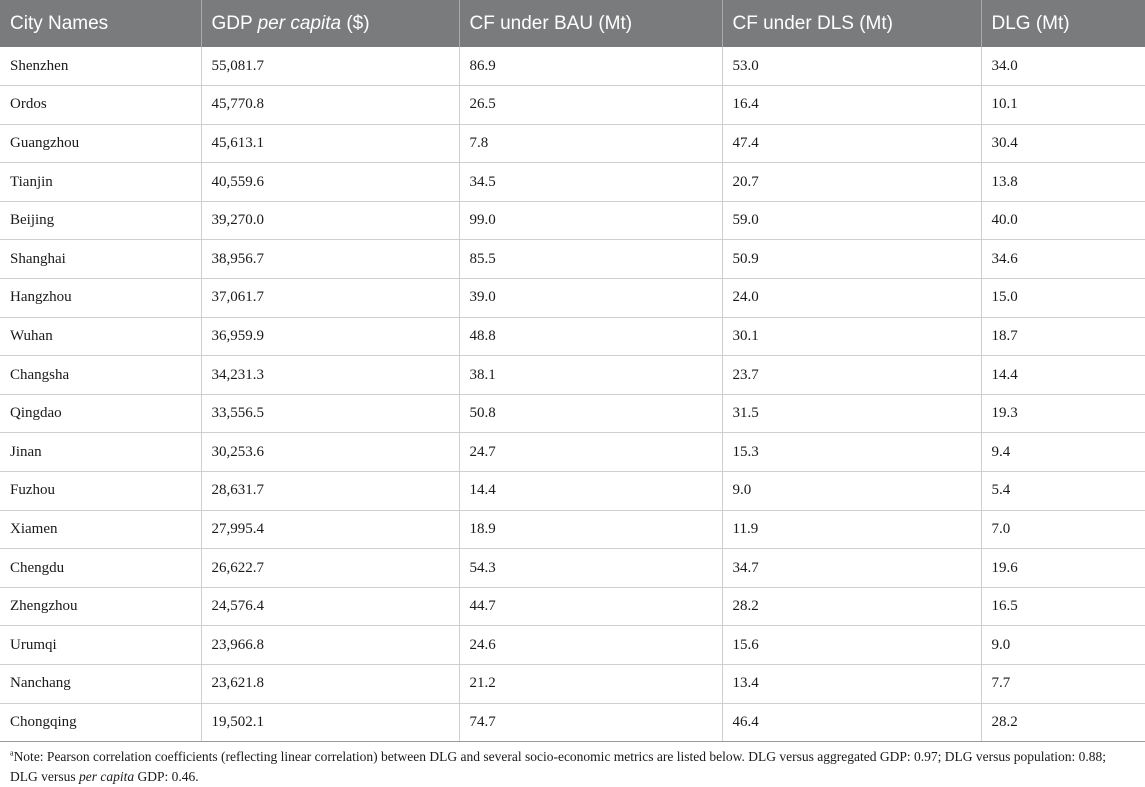 This screenshot has width=1145, height=787. What do you see at coordinates (812, 23) in the screenshot?
I see `header-text: CF under DLS (Mt)` at bounding box center [812, 23].